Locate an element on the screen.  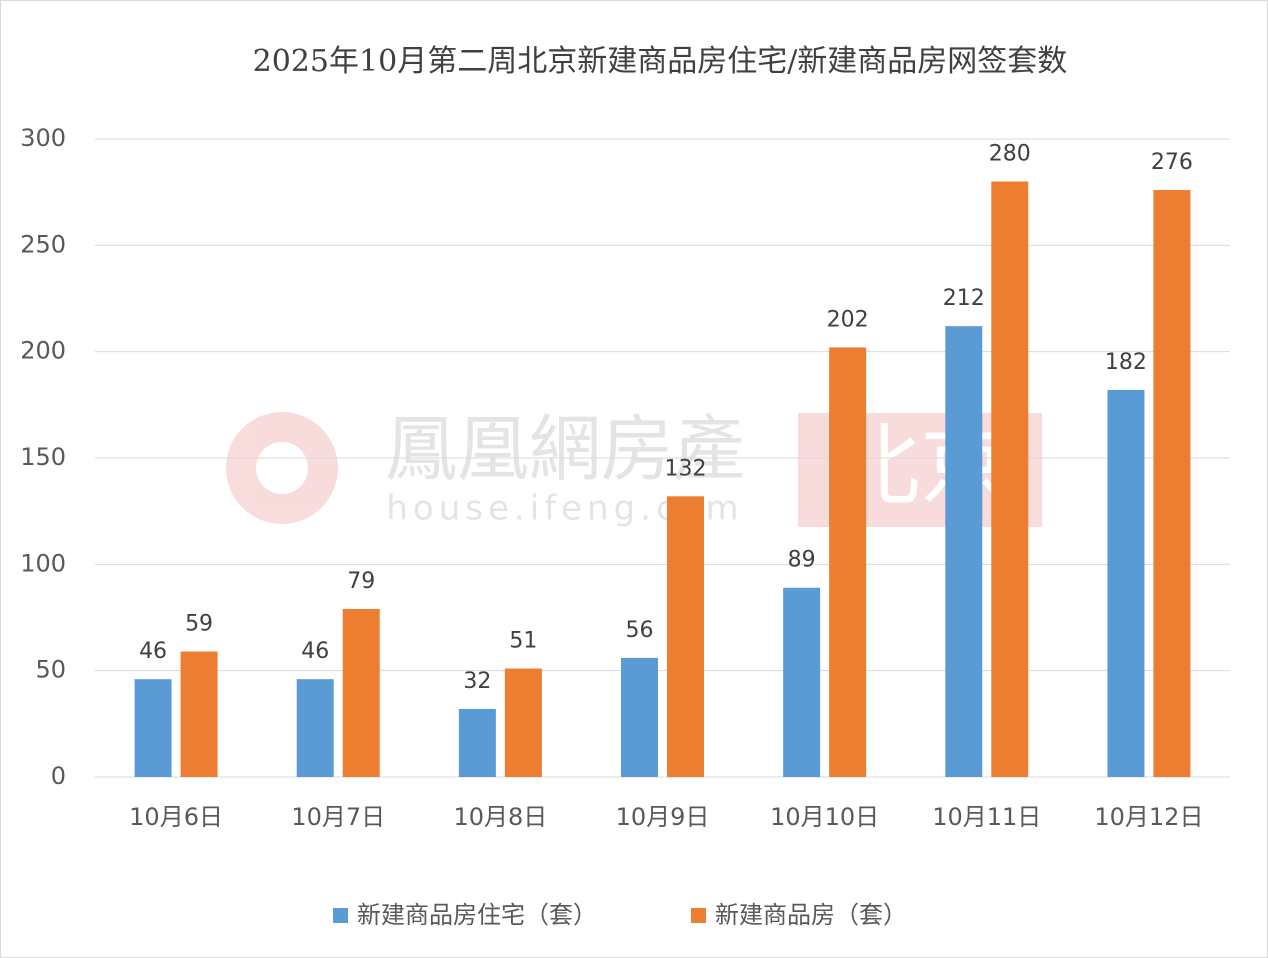
data-label: 202 is located at coordinates (848, 319).